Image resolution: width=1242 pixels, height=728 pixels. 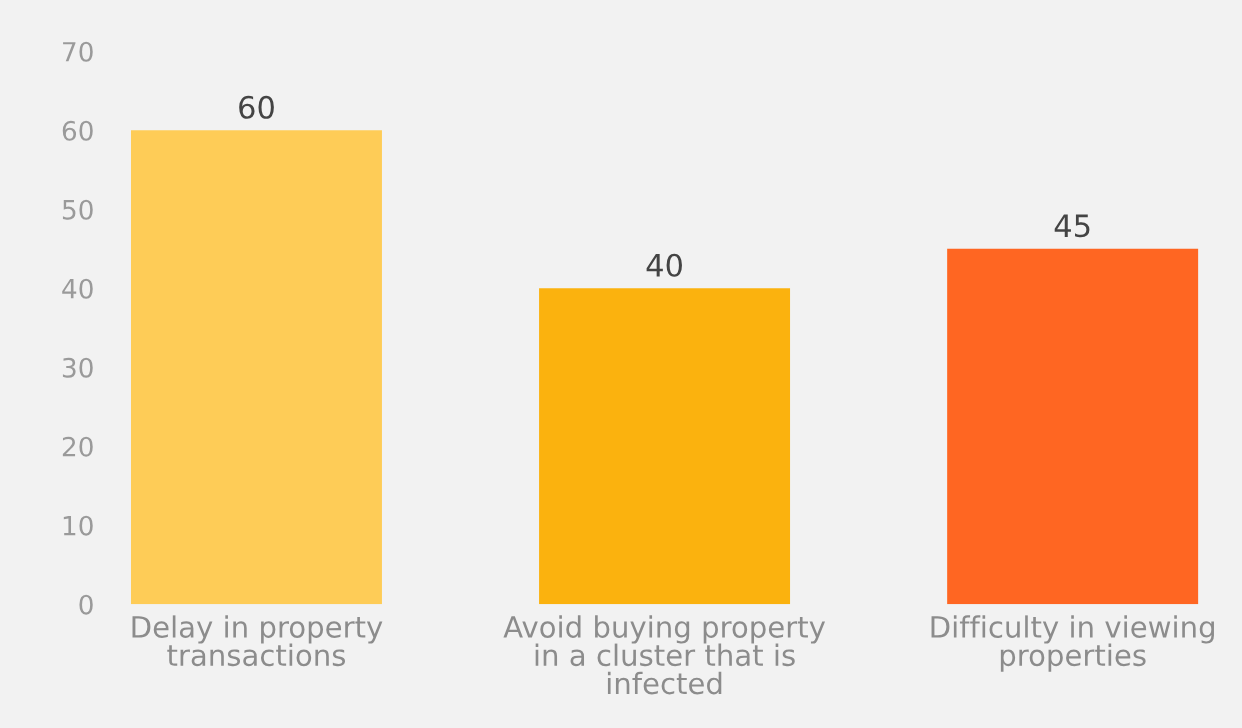 I want to click on y-tick-label: 30, so click(x=77, y=367).